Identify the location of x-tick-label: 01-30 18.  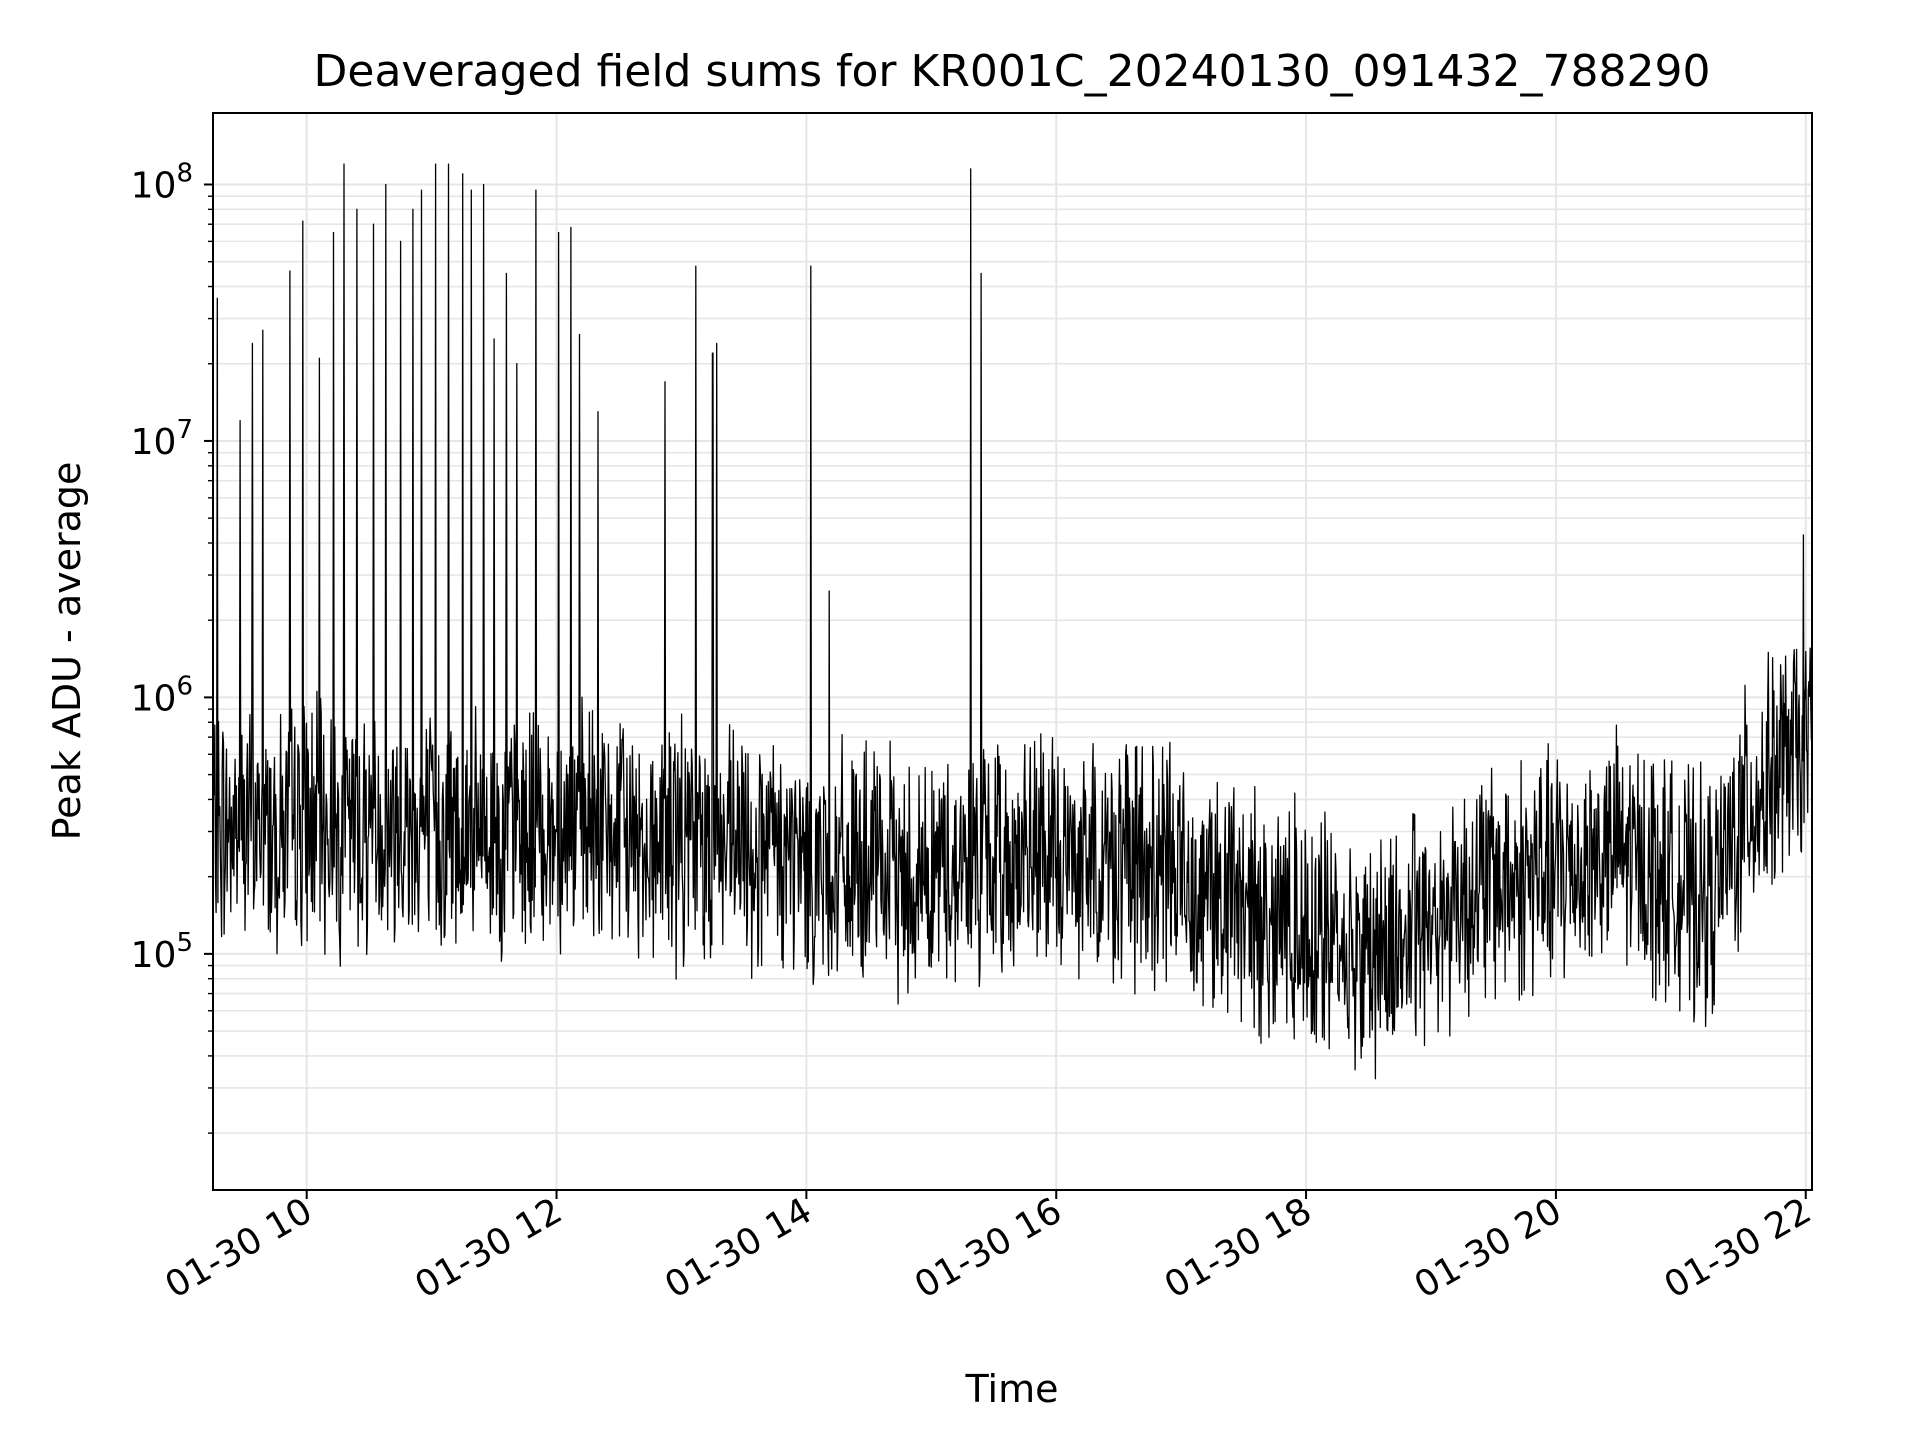
(1238, 1248).